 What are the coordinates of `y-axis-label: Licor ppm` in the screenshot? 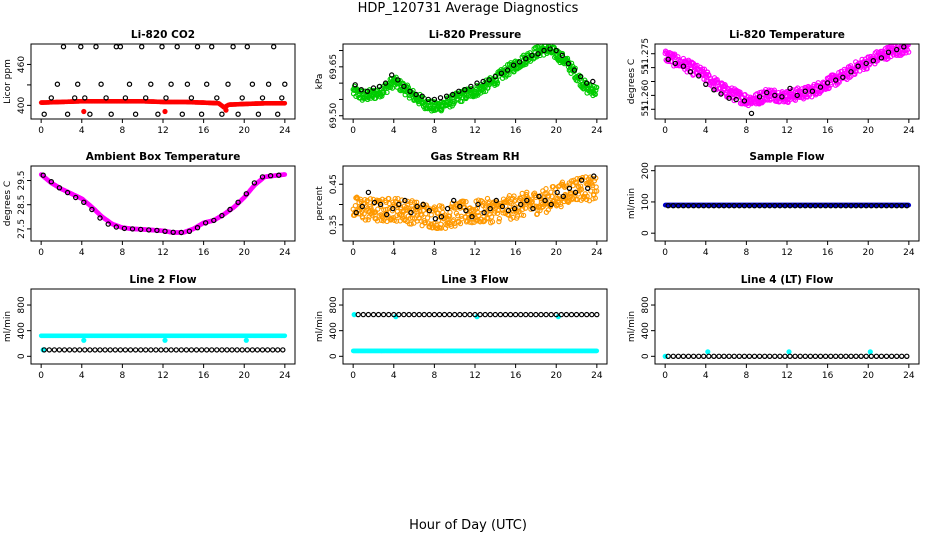 It's located at (8, 81).